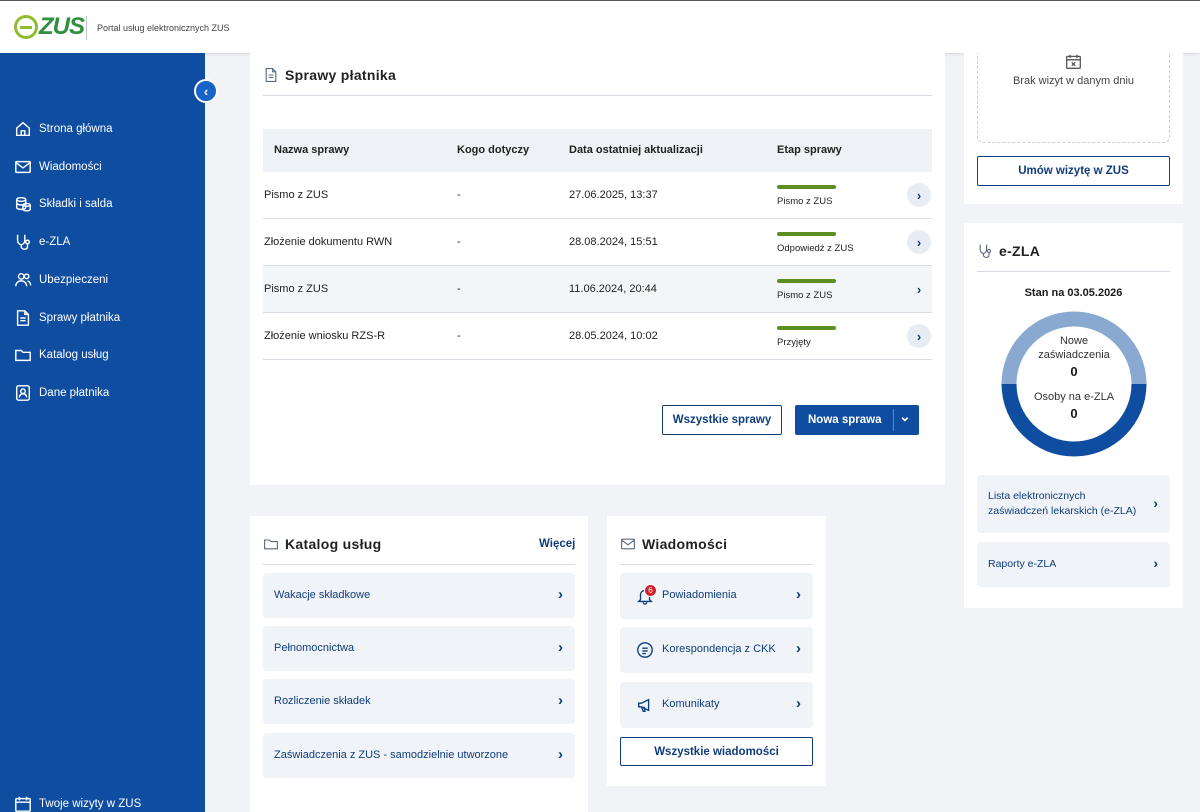  I want to click on sidebar-item-label: Katalog usług, so click(74, 355).